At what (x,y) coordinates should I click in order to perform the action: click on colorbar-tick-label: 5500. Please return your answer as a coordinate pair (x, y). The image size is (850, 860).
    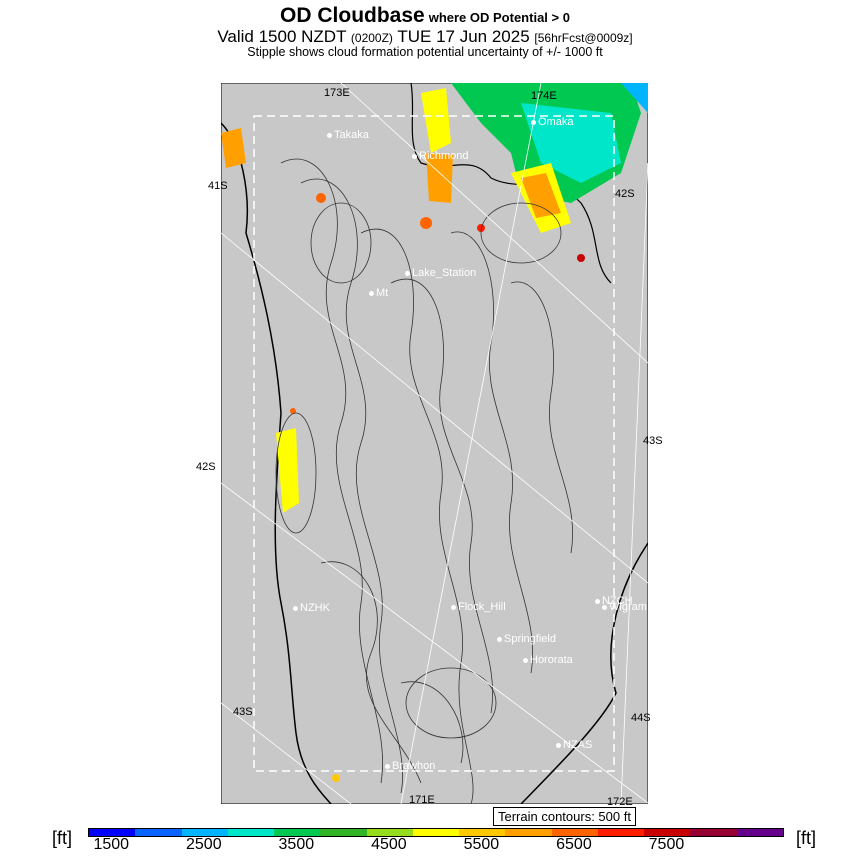
    Looking at the image, I should click on (481, 844).